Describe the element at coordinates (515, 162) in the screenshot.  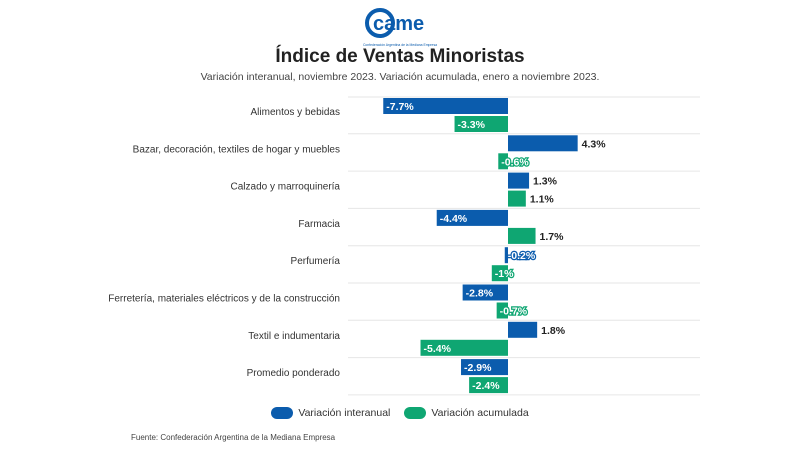
I see `data-label: -0.6%` at that location.